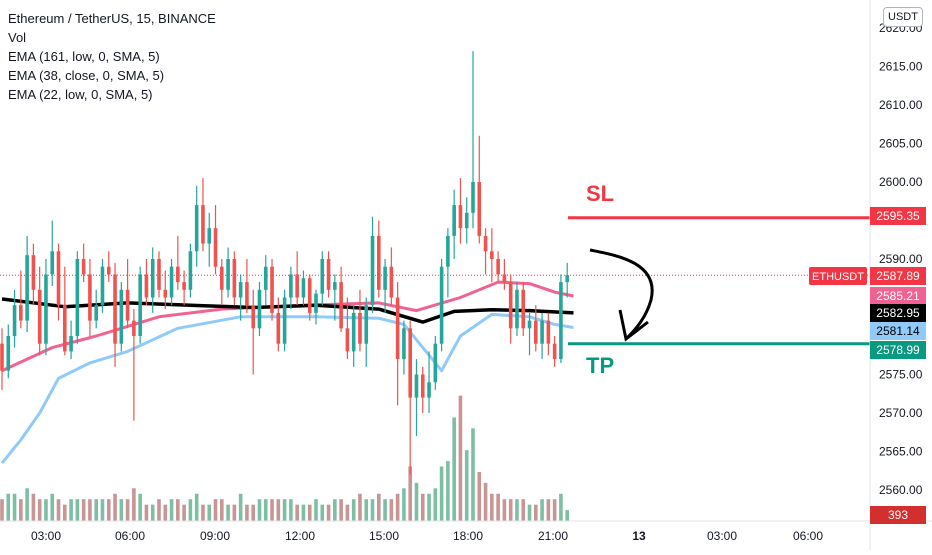 The width and height of the screenshot is (932, 555). Describe the element at coordinates (46, 536) in the screenshot. I see `time-tick-label: 03:00` at that location.